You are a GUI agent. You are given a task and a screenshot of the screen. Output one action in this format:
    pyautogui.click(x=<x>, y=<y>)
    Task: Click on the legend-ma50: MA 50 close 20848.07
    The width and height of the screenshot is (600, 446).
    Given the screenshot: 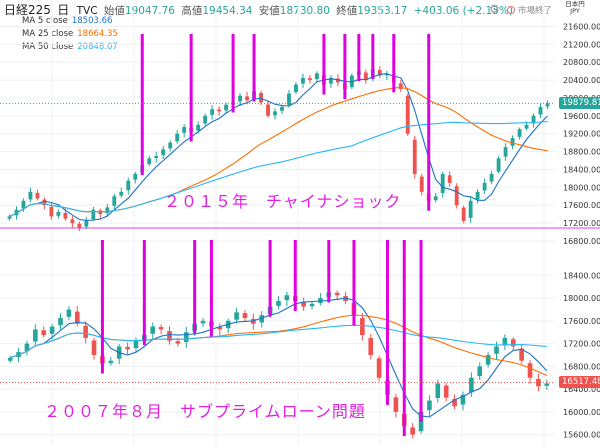 What is the action you would take?
    pyautogui.click(x=70, y=47)
    